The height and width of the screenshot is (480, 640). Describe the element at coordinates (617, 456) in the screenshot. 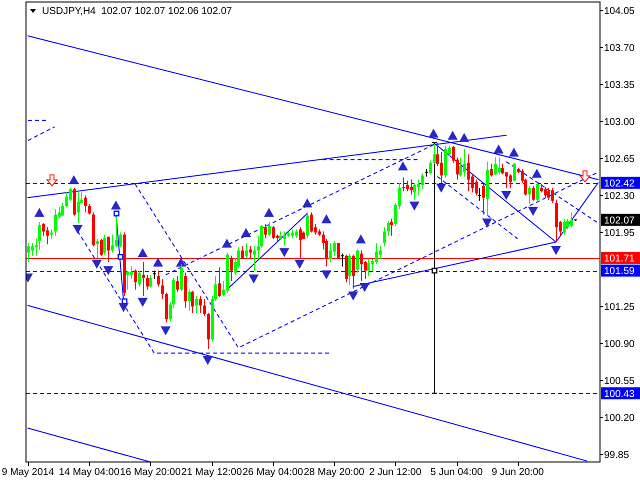

I see `y-tick-label: 99.85` at that location.